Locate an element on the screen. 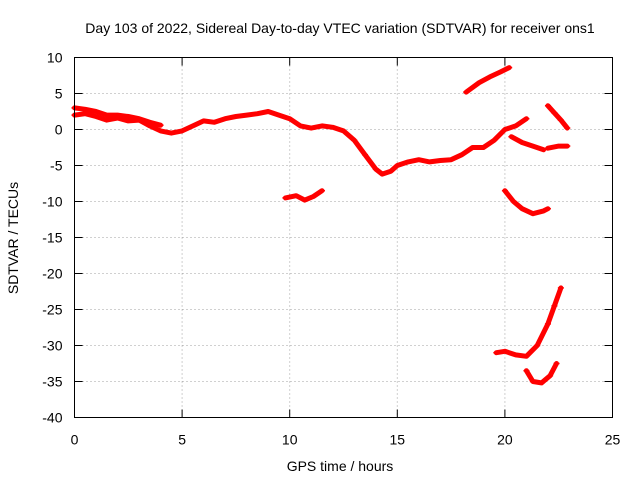 The height and width of the screenshot is (480, 640). y-tick-label: -35 is located at coordinates (52, 382).